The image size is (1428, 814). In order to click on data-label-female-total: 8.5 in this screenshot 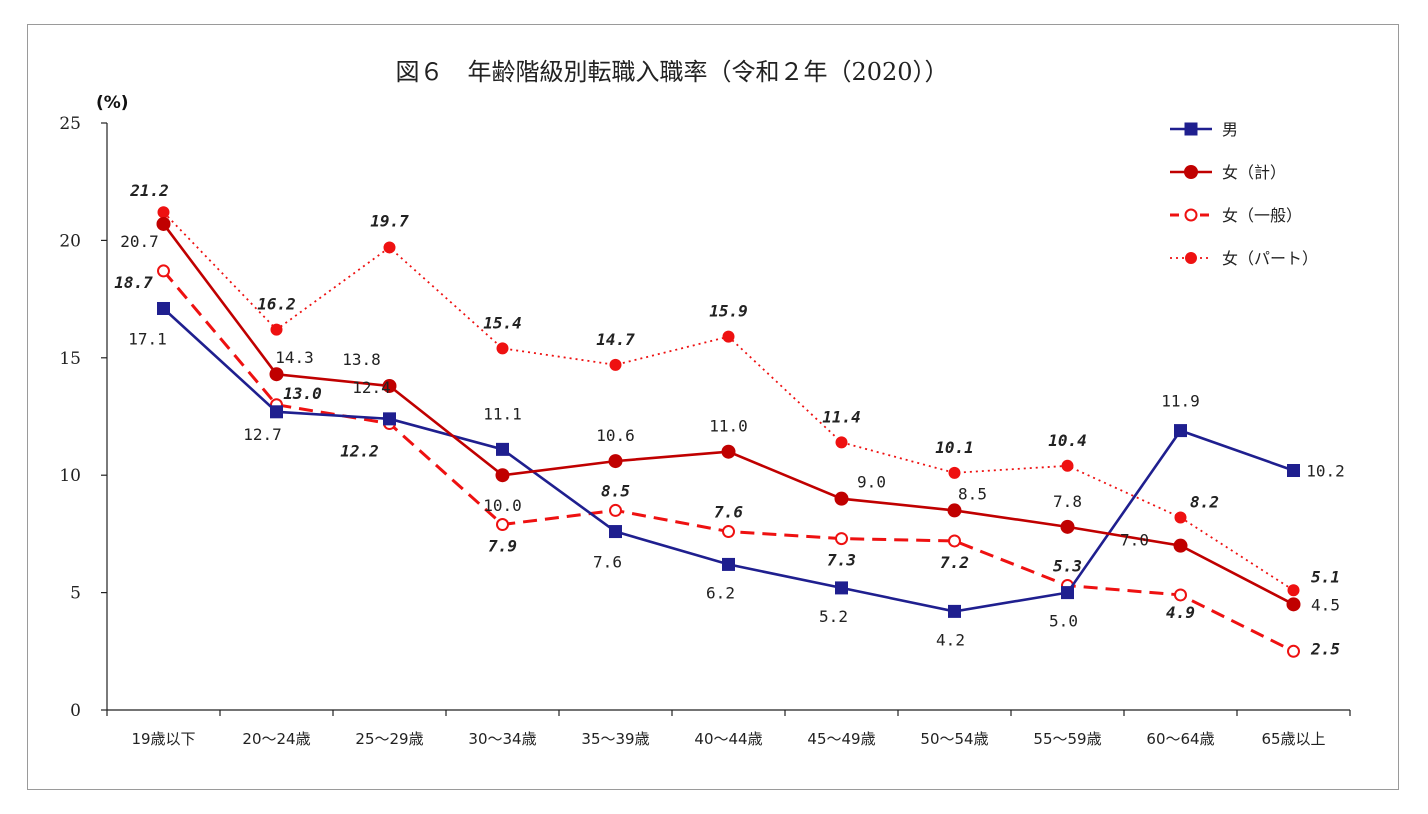, I will do `click(972, 493)`.